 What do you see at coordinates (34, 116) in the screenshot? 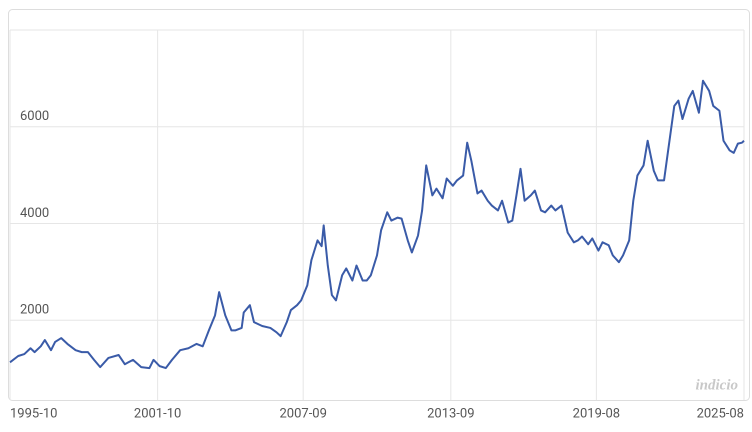
I see `y-tick-label: 6000` at bounding box center [34, 116].